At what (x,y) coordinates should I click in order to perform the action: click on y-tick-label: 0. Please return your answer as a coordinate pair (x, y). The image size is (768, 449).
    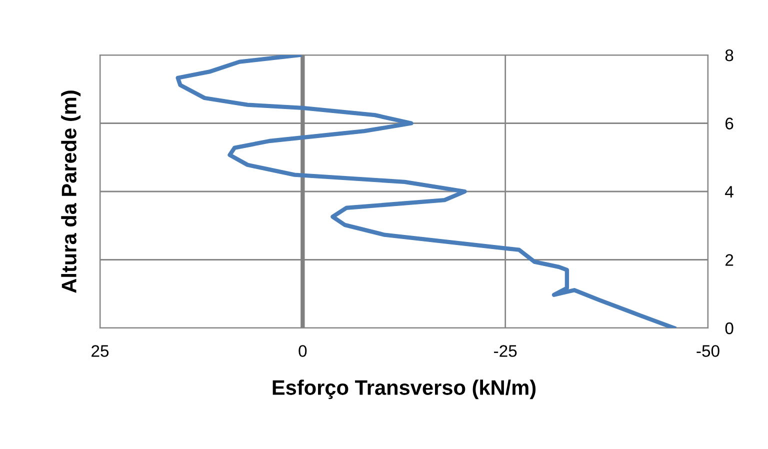
    Looking at the image, I should click on (729, 328).